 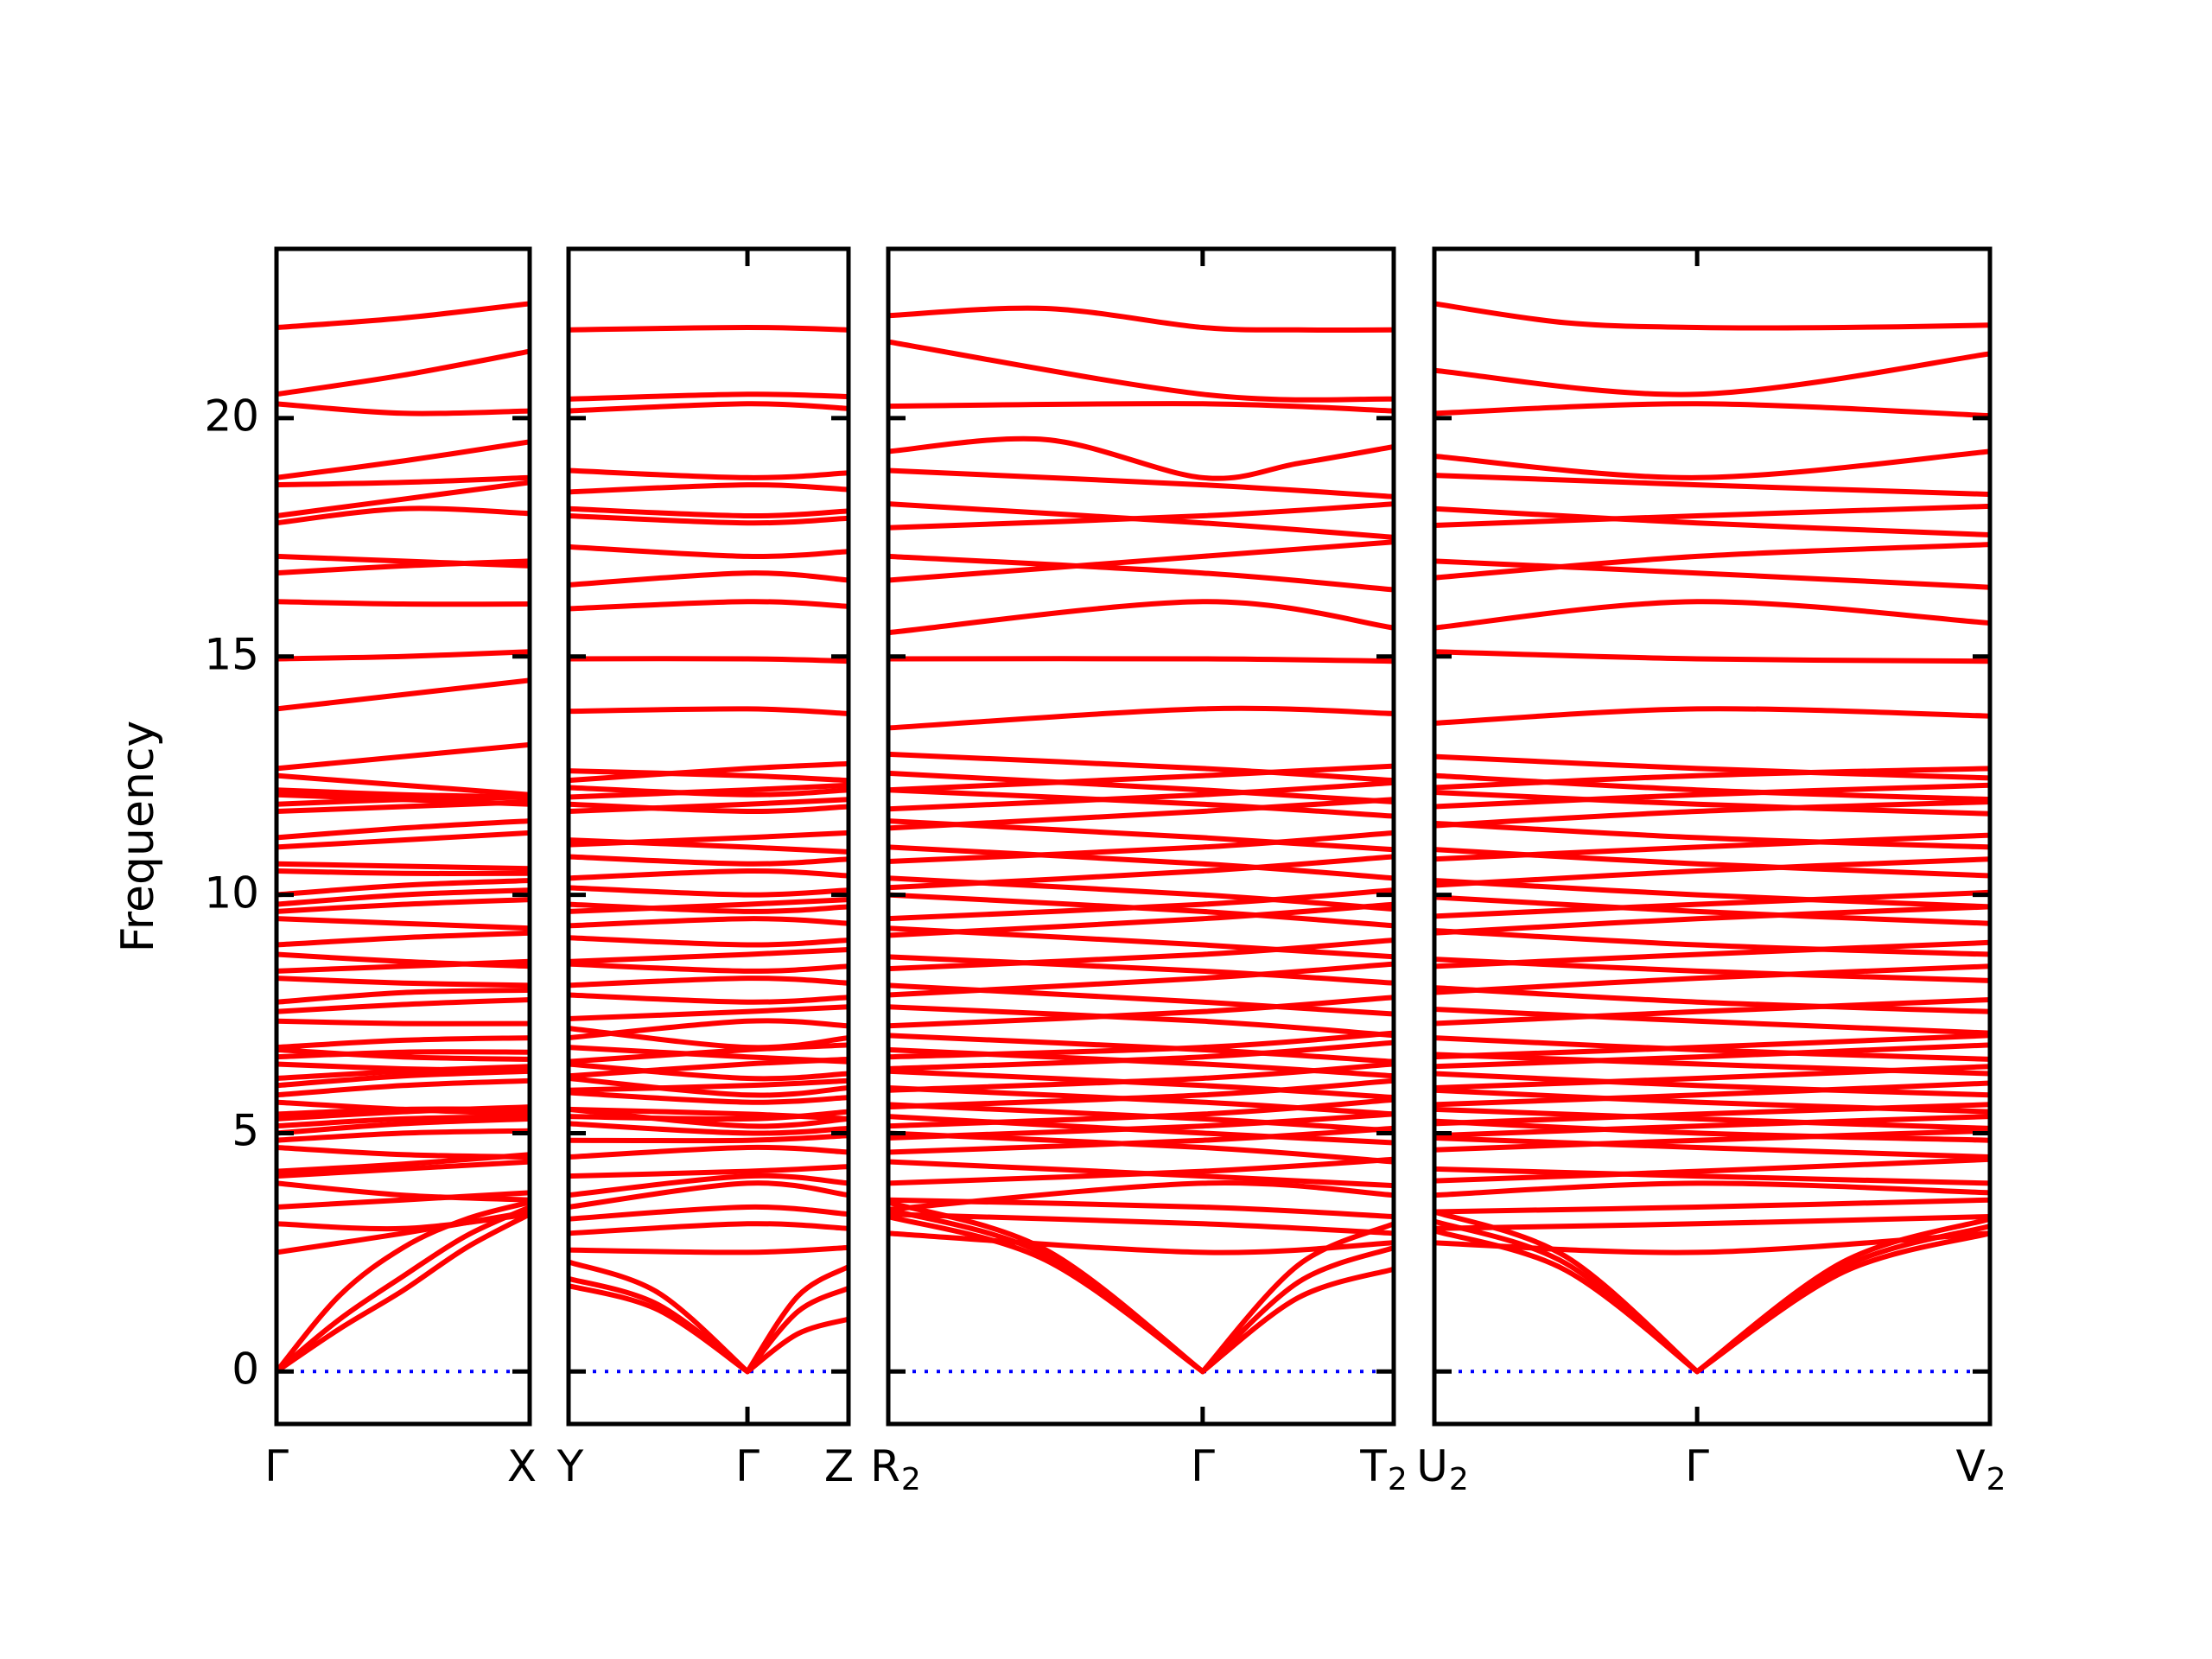 I want to click on x-axis-label: Y, so click(x=570, y=1466).